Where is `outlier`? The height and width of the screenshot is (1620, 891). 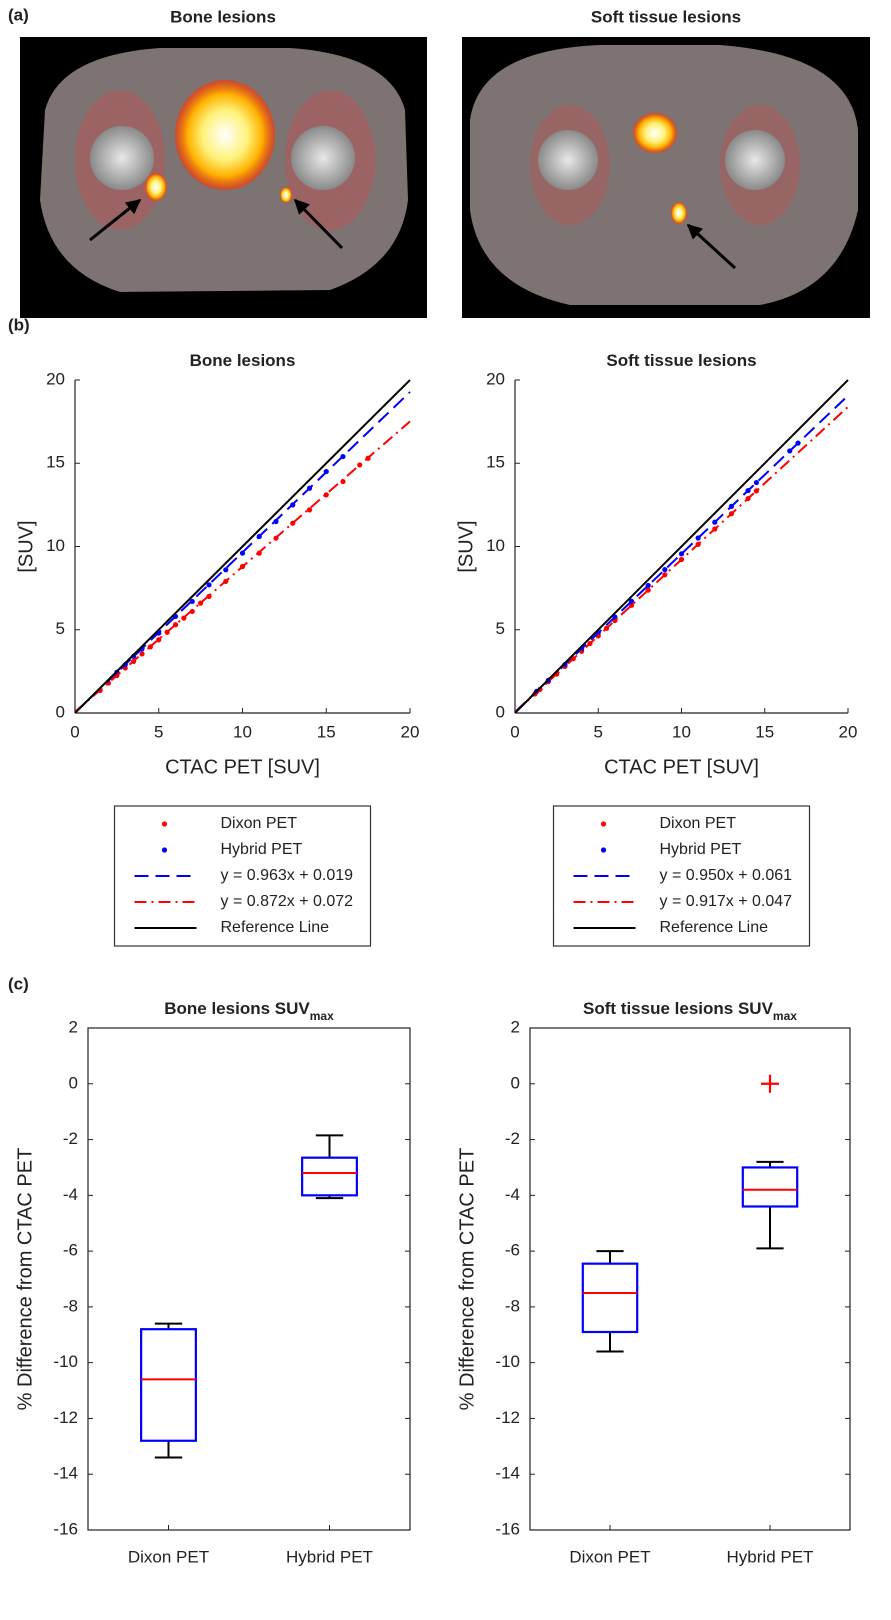 outlier is located at coordinates (770, 1083).